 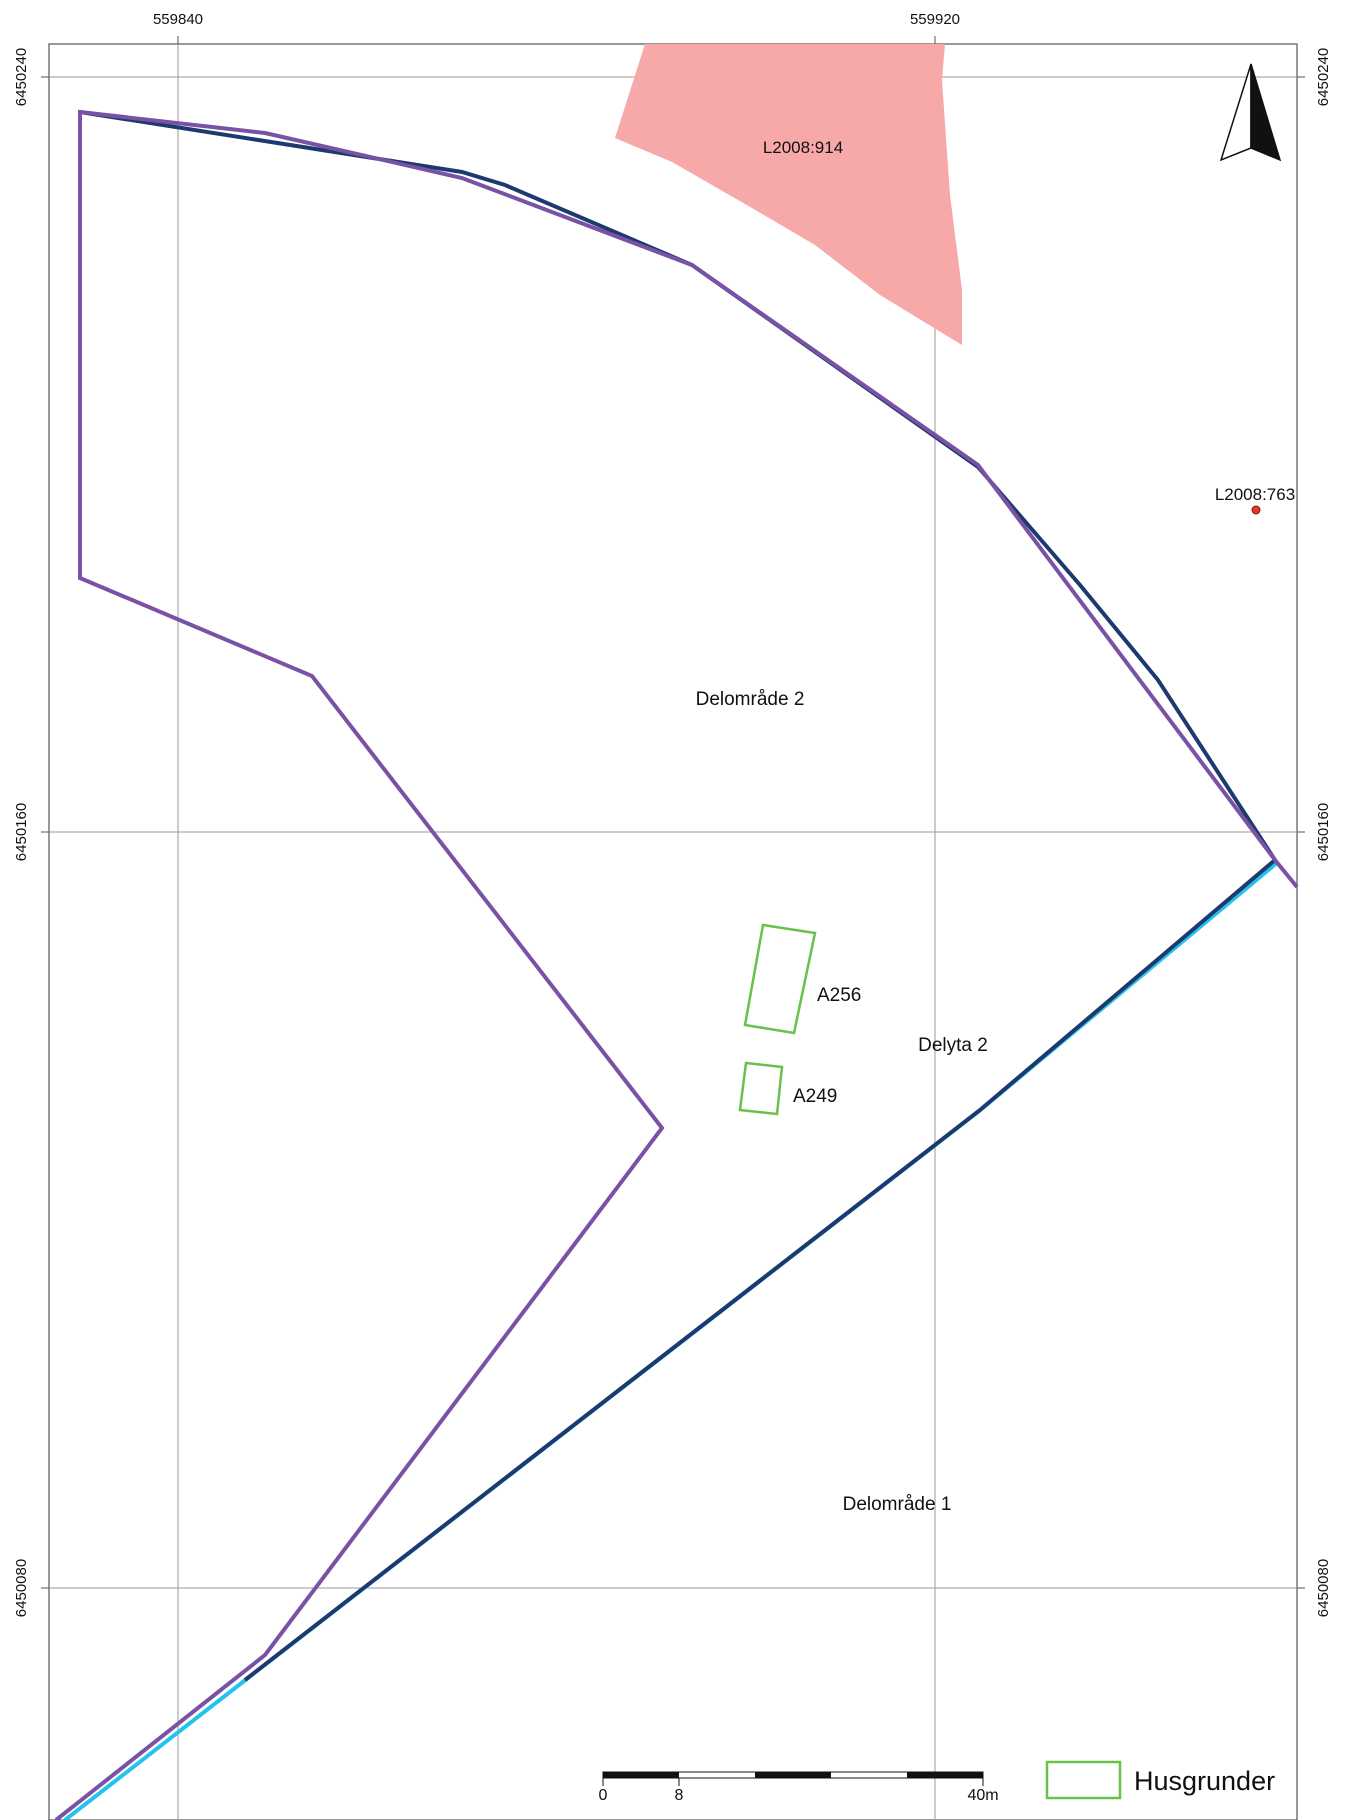 I want to click on scale-tick-label: 8, so click(x=679, y=1795).